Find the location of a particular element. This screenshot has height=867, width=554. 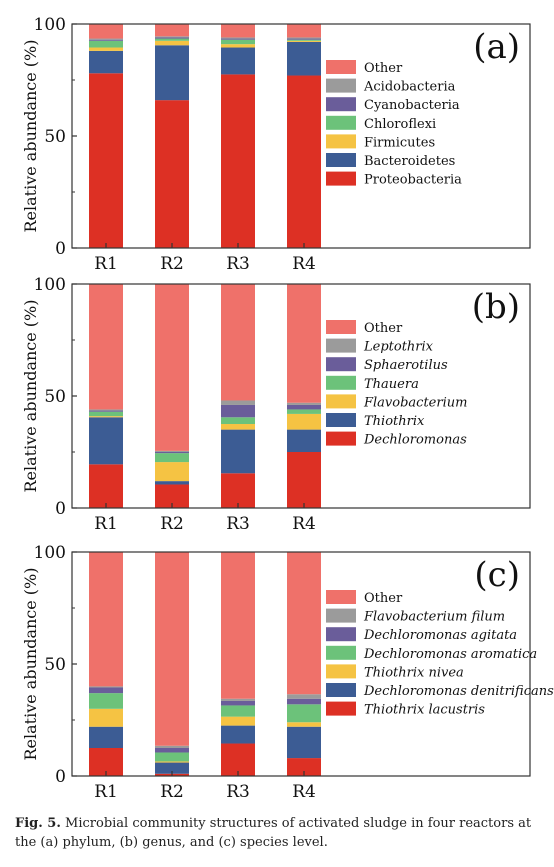

legend-label-3: Dechloromonas agitata is located at coordinates (440, 635).